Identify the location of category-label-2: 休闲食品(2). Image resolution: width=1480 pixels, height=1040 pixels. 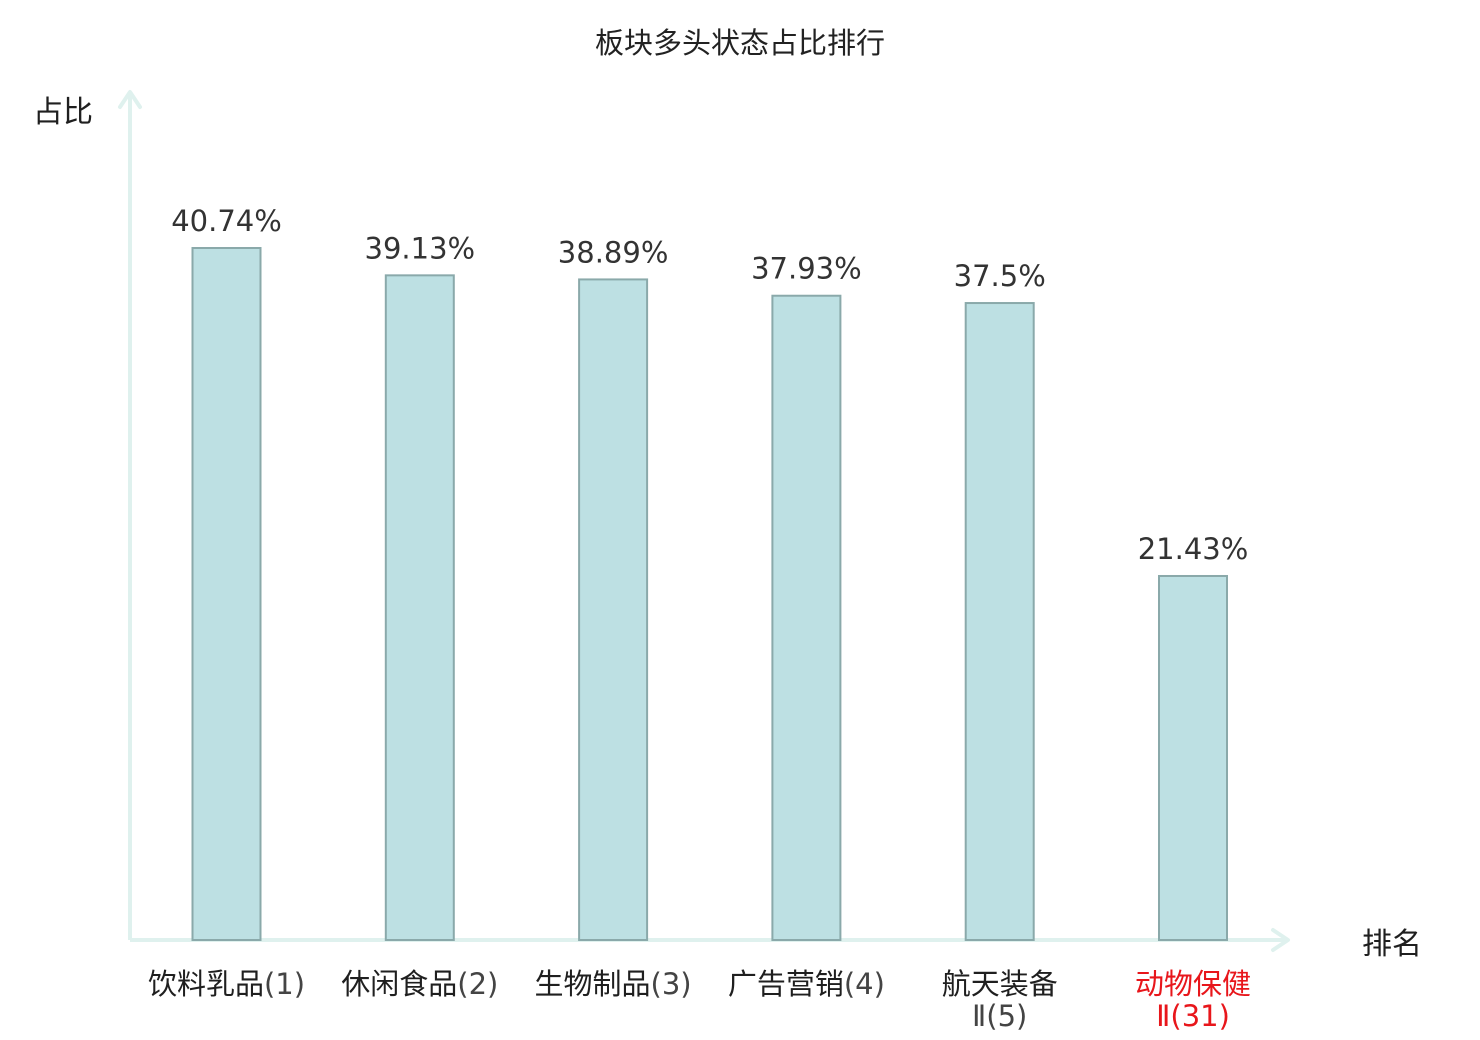
(419, 984).